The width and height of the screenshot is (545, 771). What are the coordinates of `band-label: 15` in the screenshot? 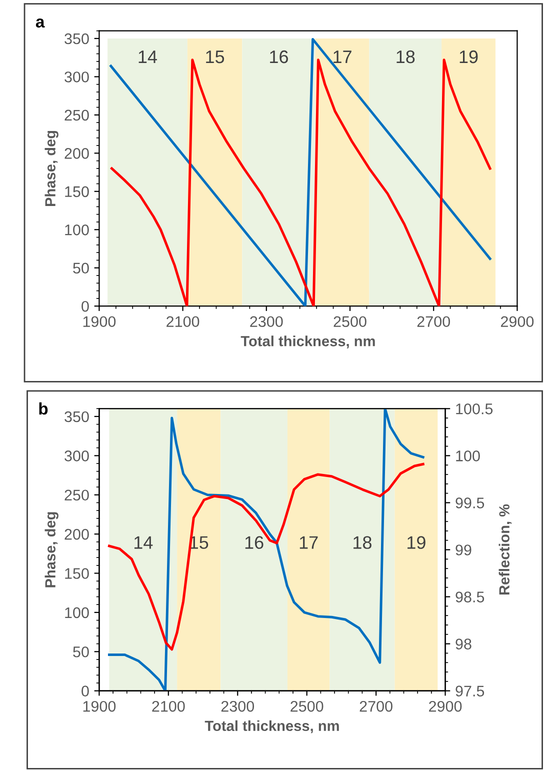 It's located at (215, 57).